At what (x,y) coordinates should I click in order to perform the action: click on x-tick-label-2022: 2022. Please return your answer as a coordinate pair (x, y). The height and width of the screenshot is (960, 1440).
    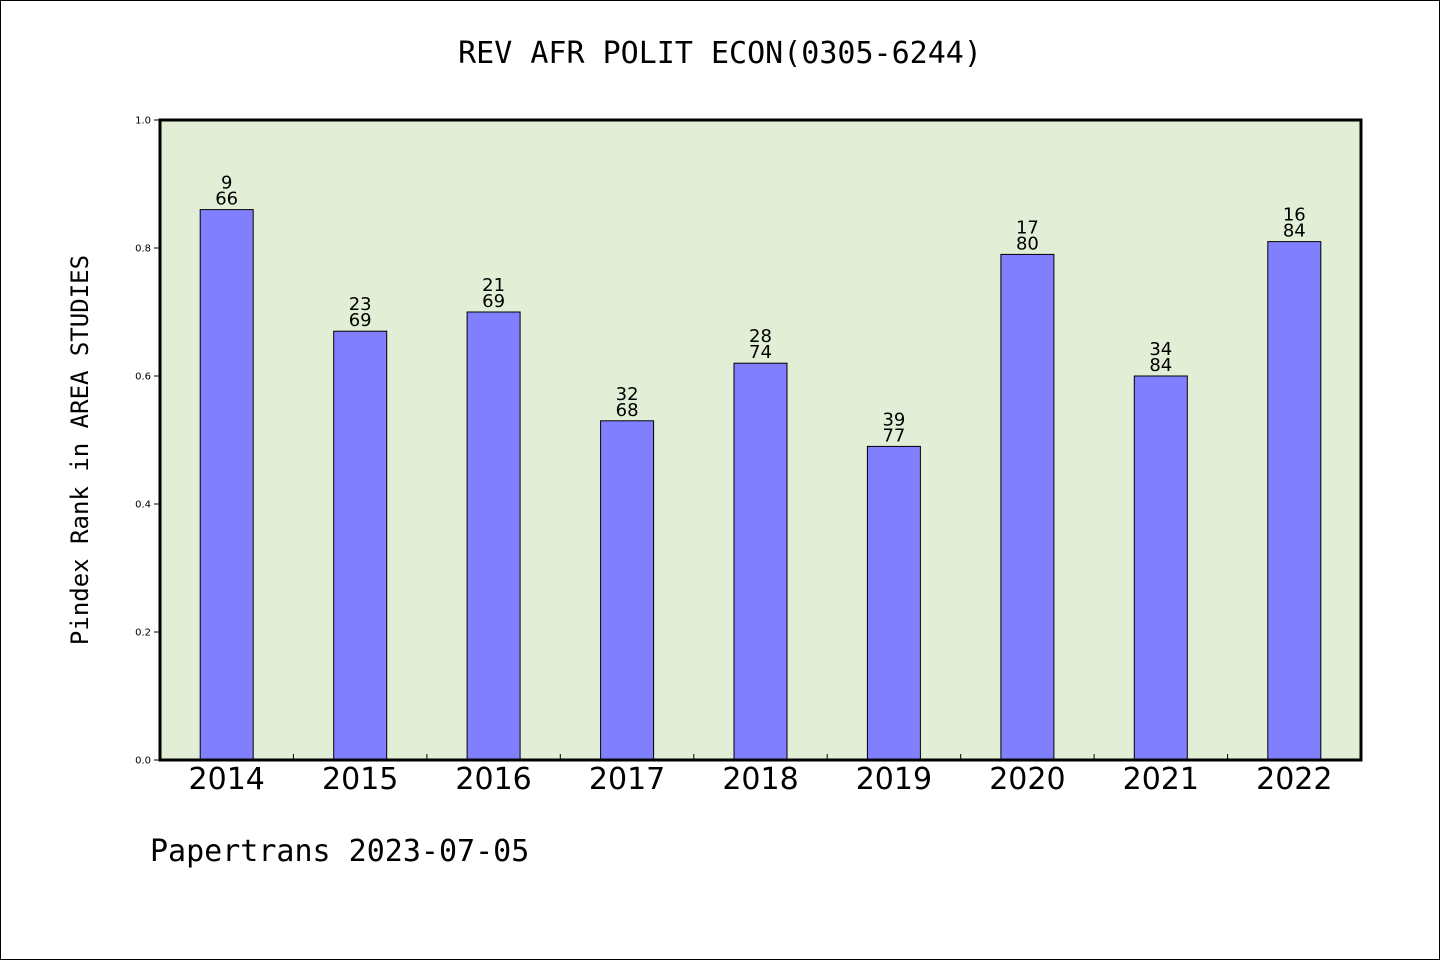
    Looking at the image, I should click on (1294, 779).